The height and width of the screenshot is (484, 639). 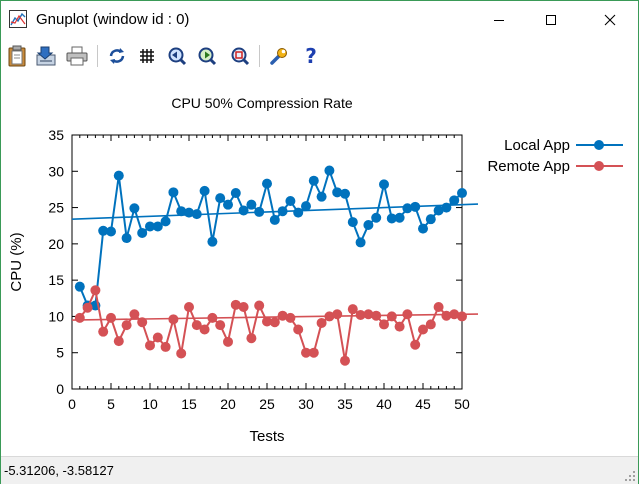 What do you see at coordinates (528, 166) in the screenshot?
I see `legend-label-remote-app: Remote App` at bounding box center [528, 166].